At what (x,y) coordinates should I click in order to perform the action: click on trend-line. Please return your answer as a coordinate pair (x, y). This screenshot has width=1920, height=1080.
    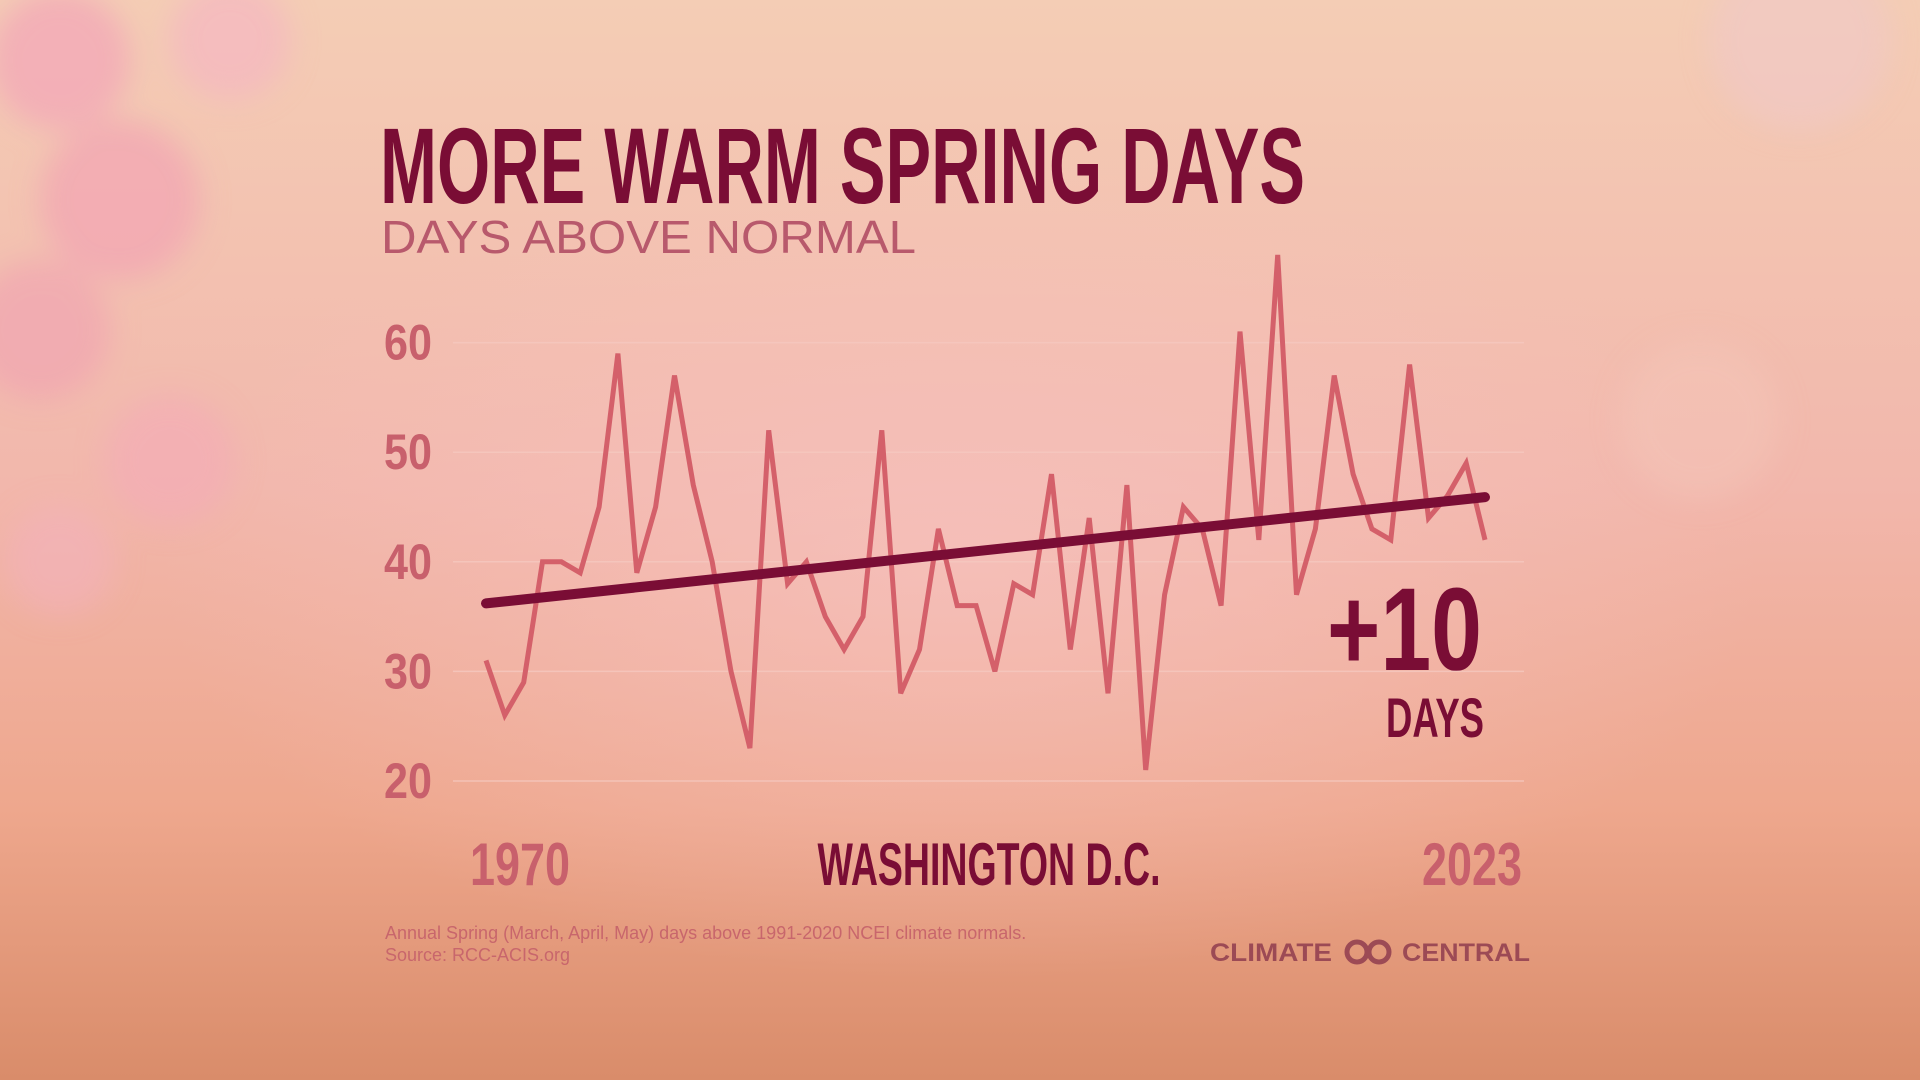
    Looking at the image, I should click on (985, 550).